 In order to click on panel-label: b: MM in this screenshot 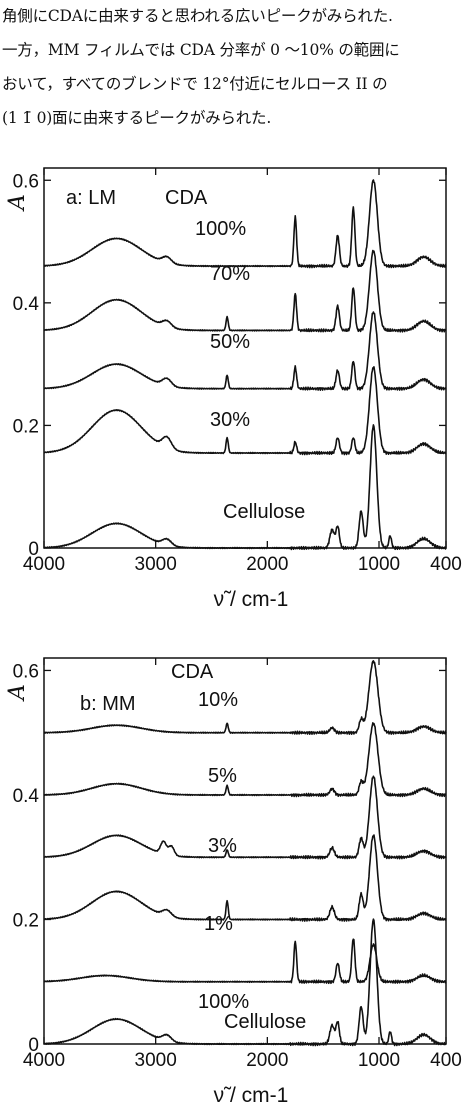, I will do `click(108, 704)`.